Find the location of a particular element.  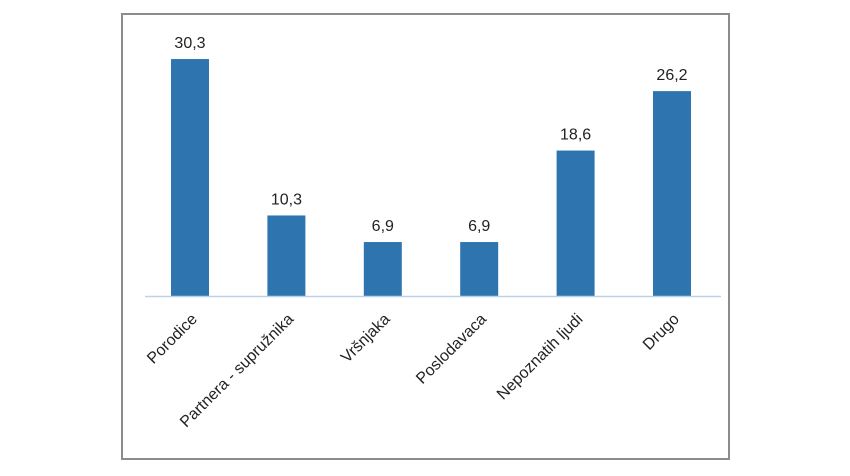

value-label-4: 6,9 is located at coordinates (479, 226).